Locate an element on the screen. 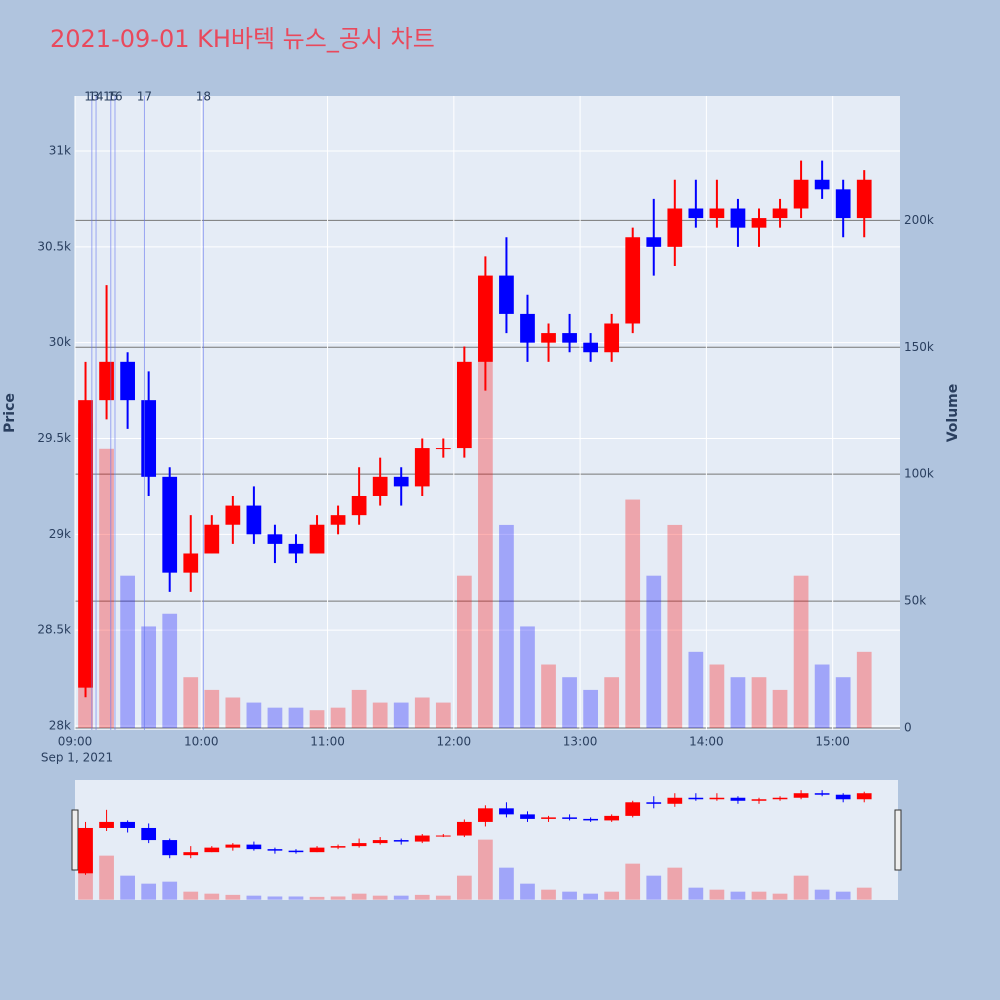 The height and width of the screenshot is (1000, 1000). x-tick-label: 09:00 is located at coordinates (75, 742).